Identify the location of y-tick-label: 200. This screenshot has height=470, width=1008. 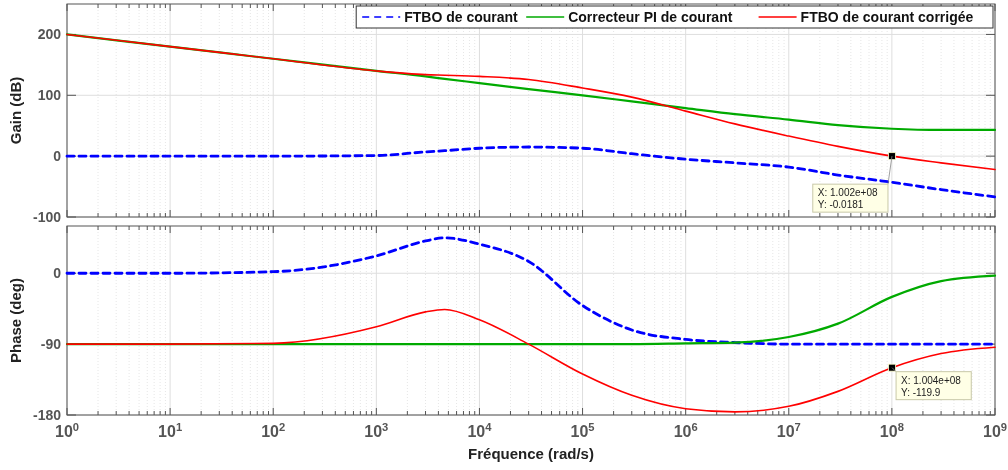
(49, 34).